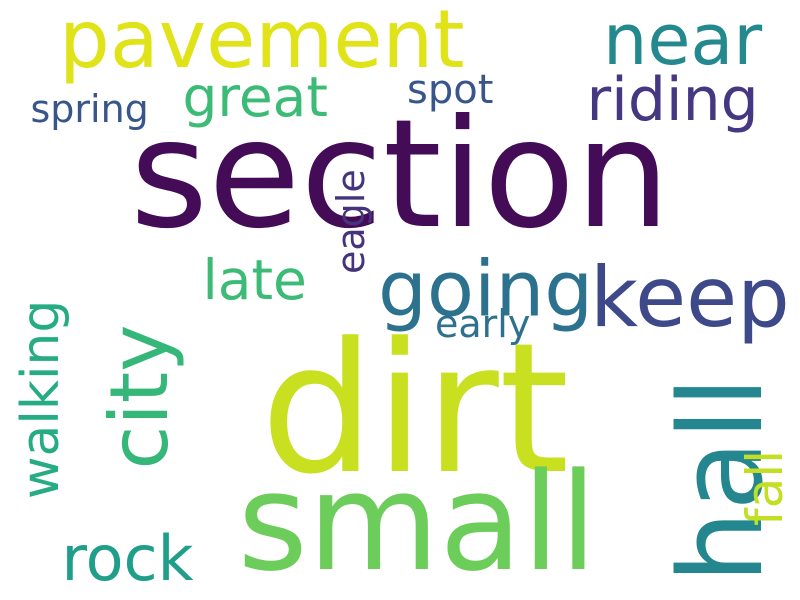  I want to click on word-small: small, so click(417, 522).